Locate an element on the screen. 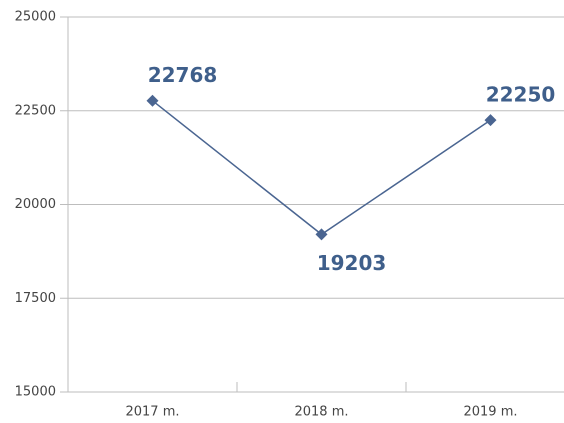 This screenshot has width=564, height=423. y-tick-label: 20000 is located at coordinates (35, 204).